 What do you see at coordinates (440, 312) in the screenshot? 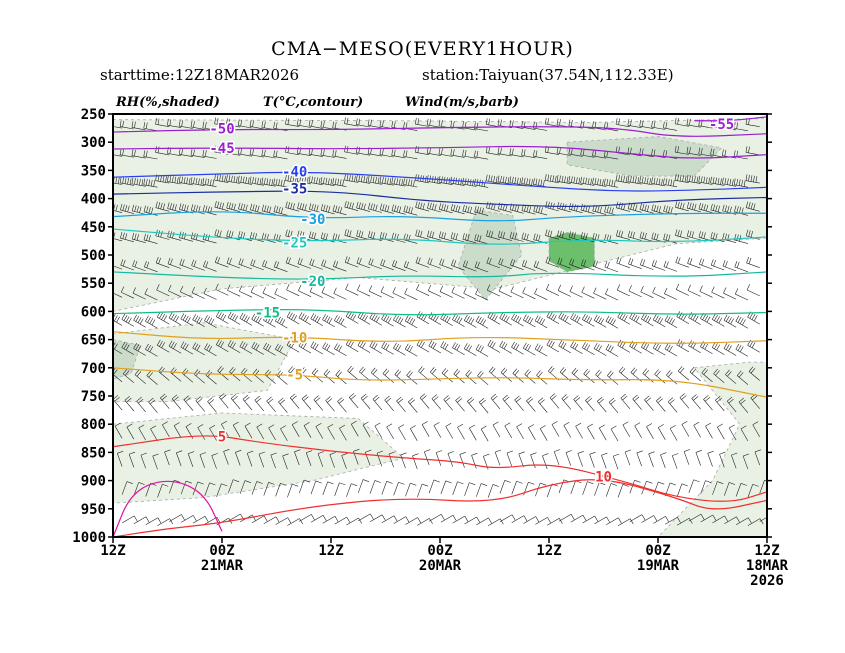
I see `contour-line--15` at bounding box center [440, 312].